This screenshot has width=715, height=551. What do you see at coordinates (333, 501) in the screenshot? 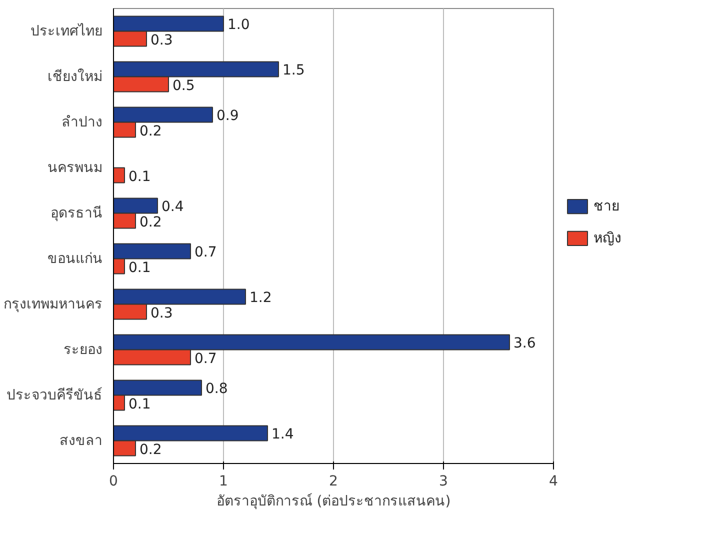
I see `x-axis-title: อัตราอุบัติการณ์ (ต่อประชากรแสนคน)` at bounding box center [333, 501].